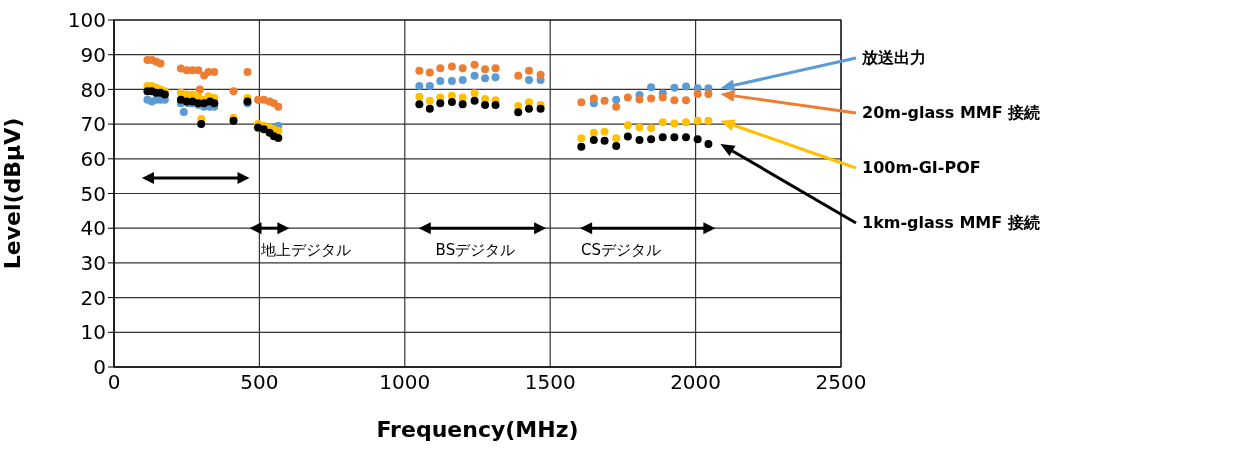 This screenshot has height=452, width=1240. What do you see at coordinates (621, 249) in the screenshot?
I see `annotation: CSデジタル` at bounding box center [621, 249].